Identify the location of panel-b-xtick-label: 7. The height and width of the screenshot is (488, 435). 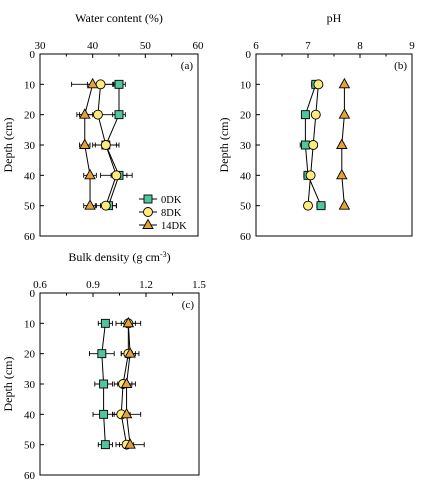
(308, 46).